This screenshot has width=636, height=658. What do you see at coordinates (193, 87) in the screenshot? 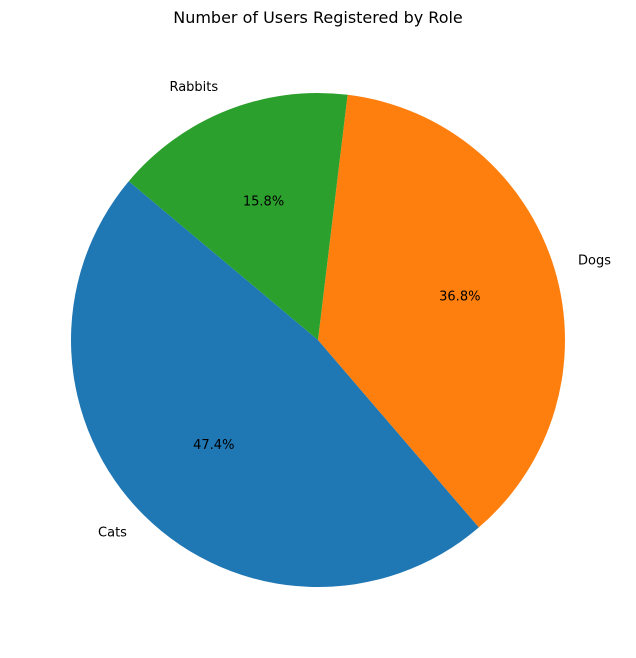
I see `slice-label-rabbits: Rabbits` at bounding box center [193, 87].